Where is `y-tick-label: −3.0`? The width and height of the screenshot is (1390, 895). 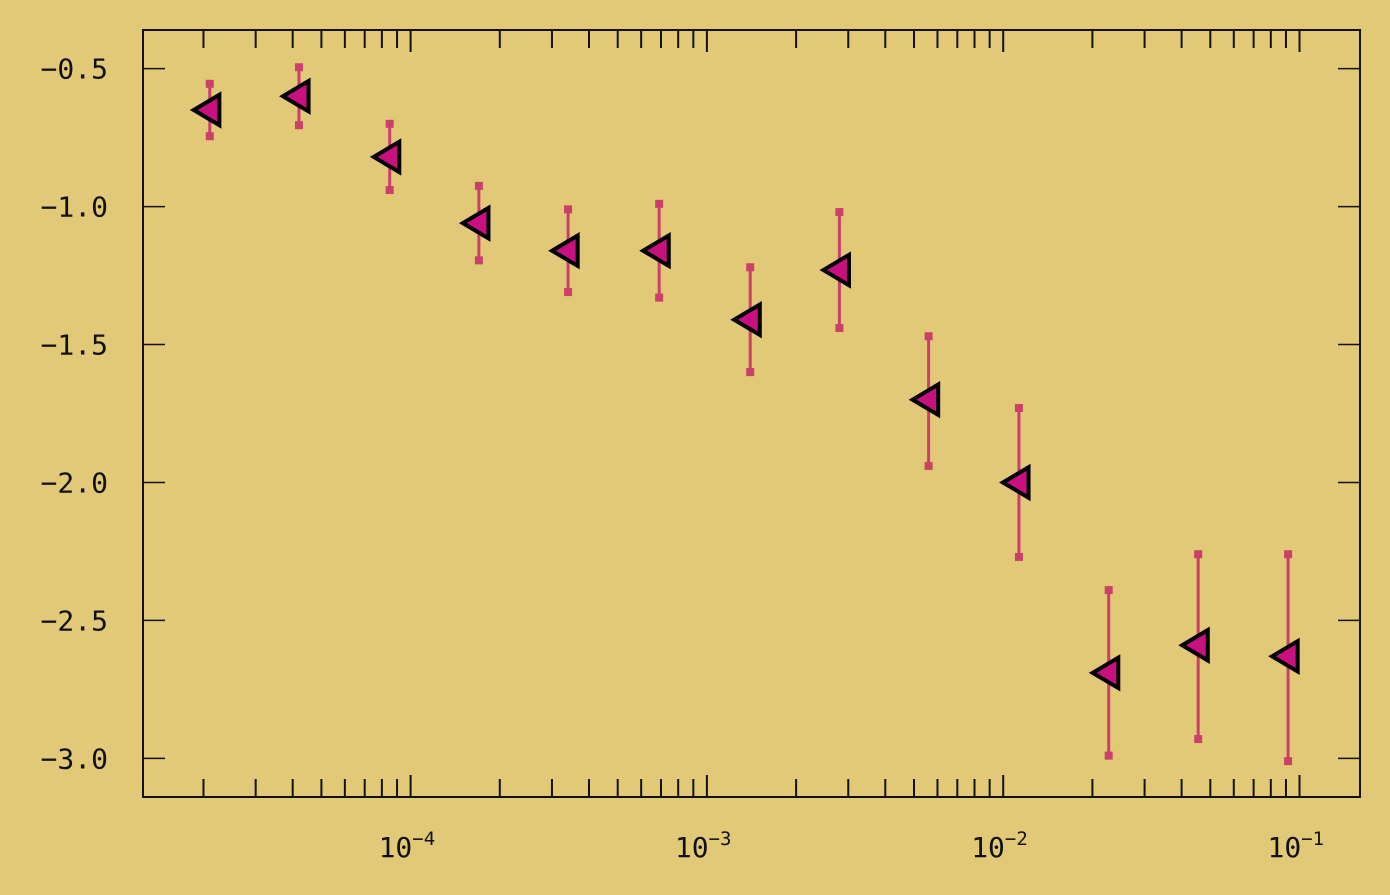 y-tick-label: −3.0 is located at coordinates (74, 758).